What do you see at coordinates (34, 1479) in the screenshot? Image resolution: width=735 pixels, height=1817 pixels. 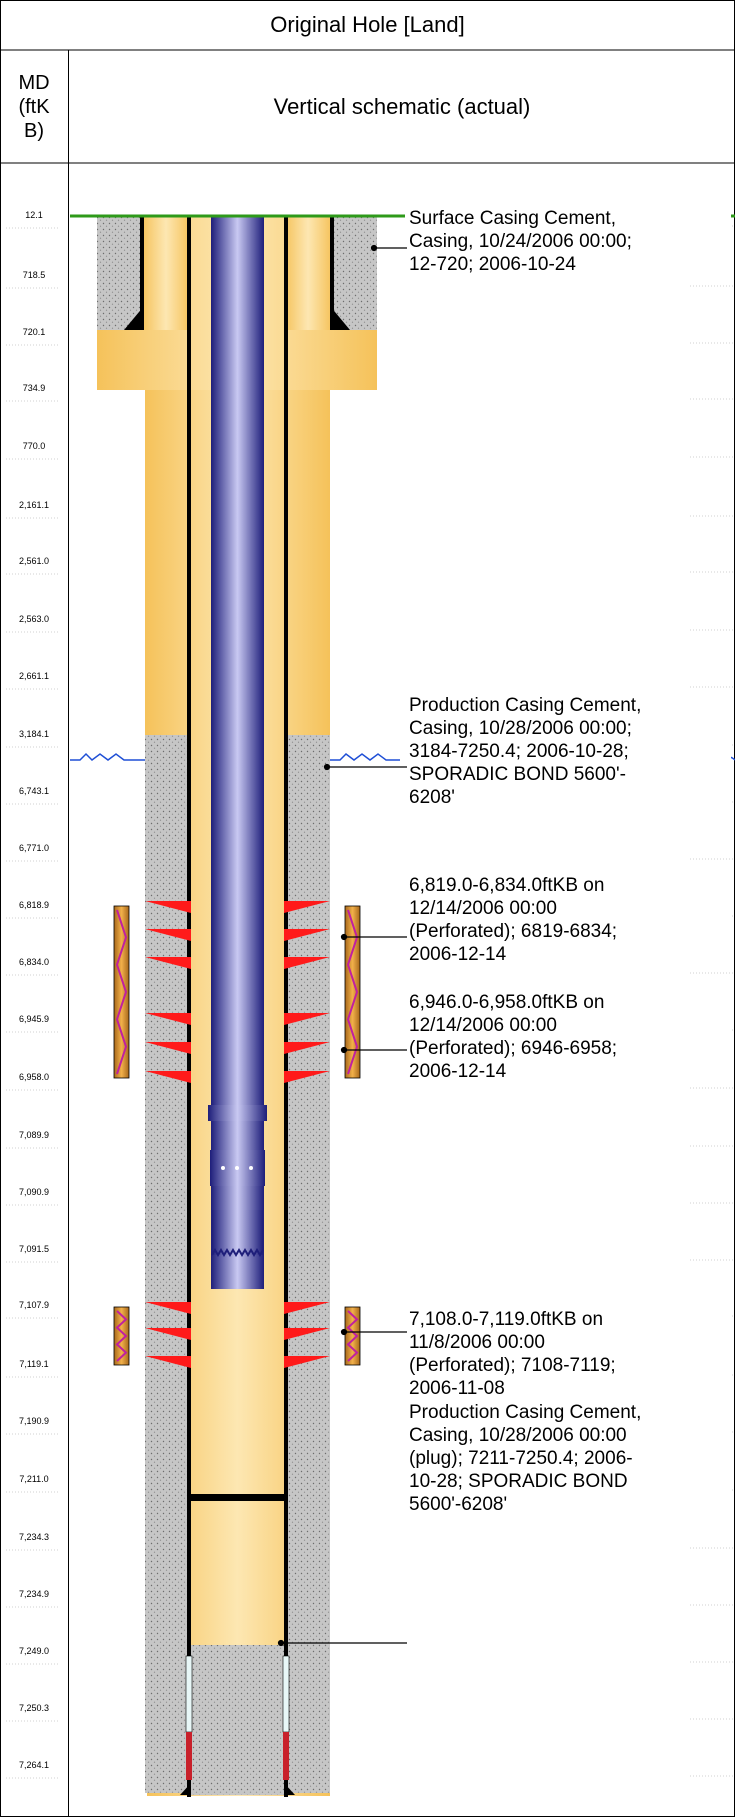 I see `md-label: 7,211.0` at bounding box center [34, 1479].